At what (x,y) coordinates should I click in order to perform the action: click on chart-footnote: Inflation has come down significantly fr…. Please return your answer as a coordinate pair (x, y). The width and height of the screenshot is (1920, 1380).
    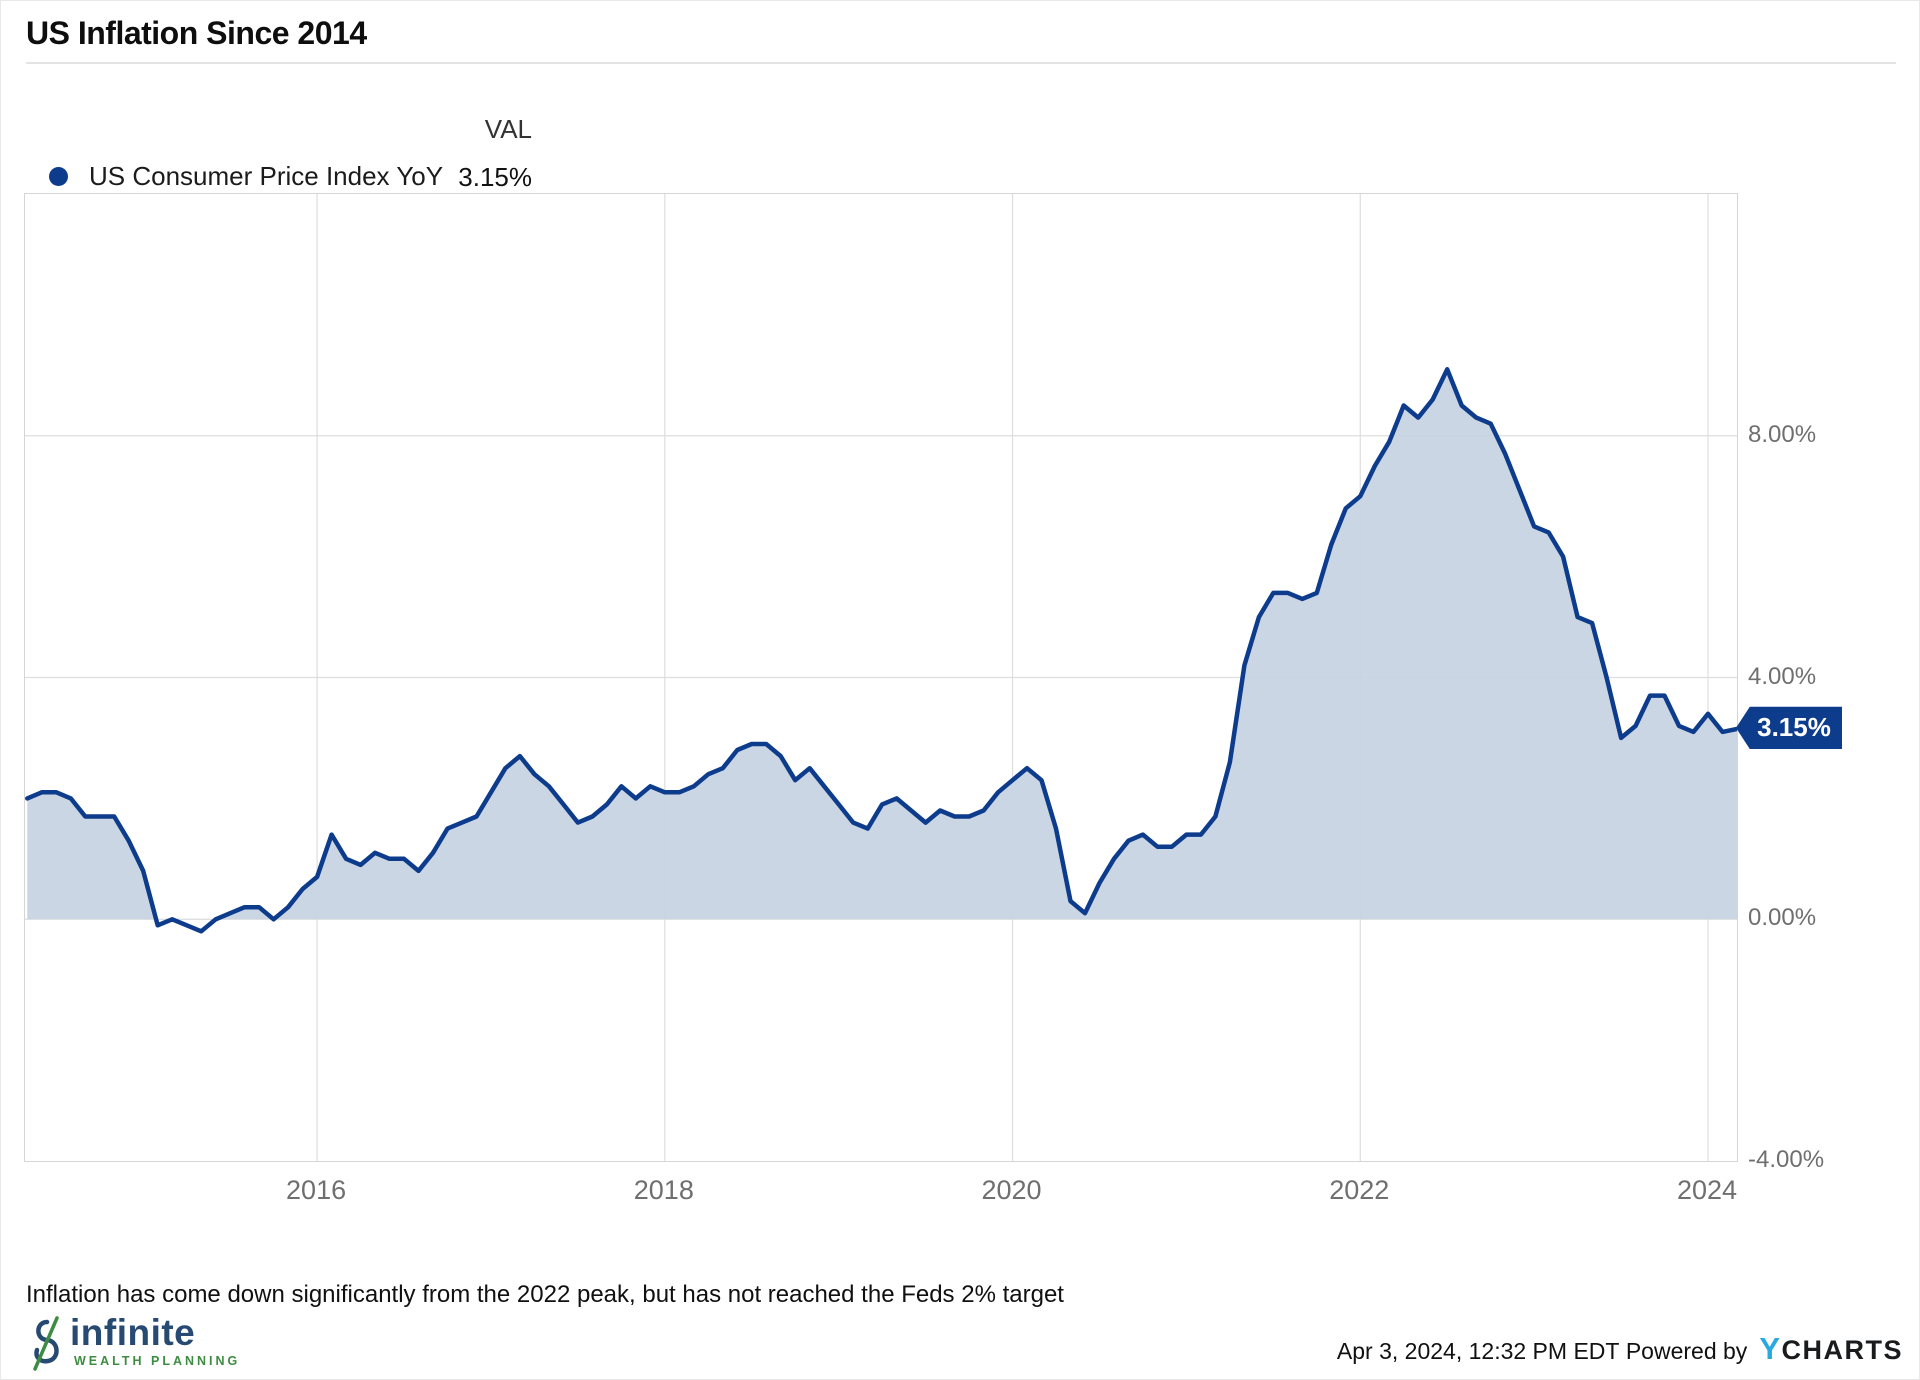
    Looking at the image, I should click on (545, 1294).